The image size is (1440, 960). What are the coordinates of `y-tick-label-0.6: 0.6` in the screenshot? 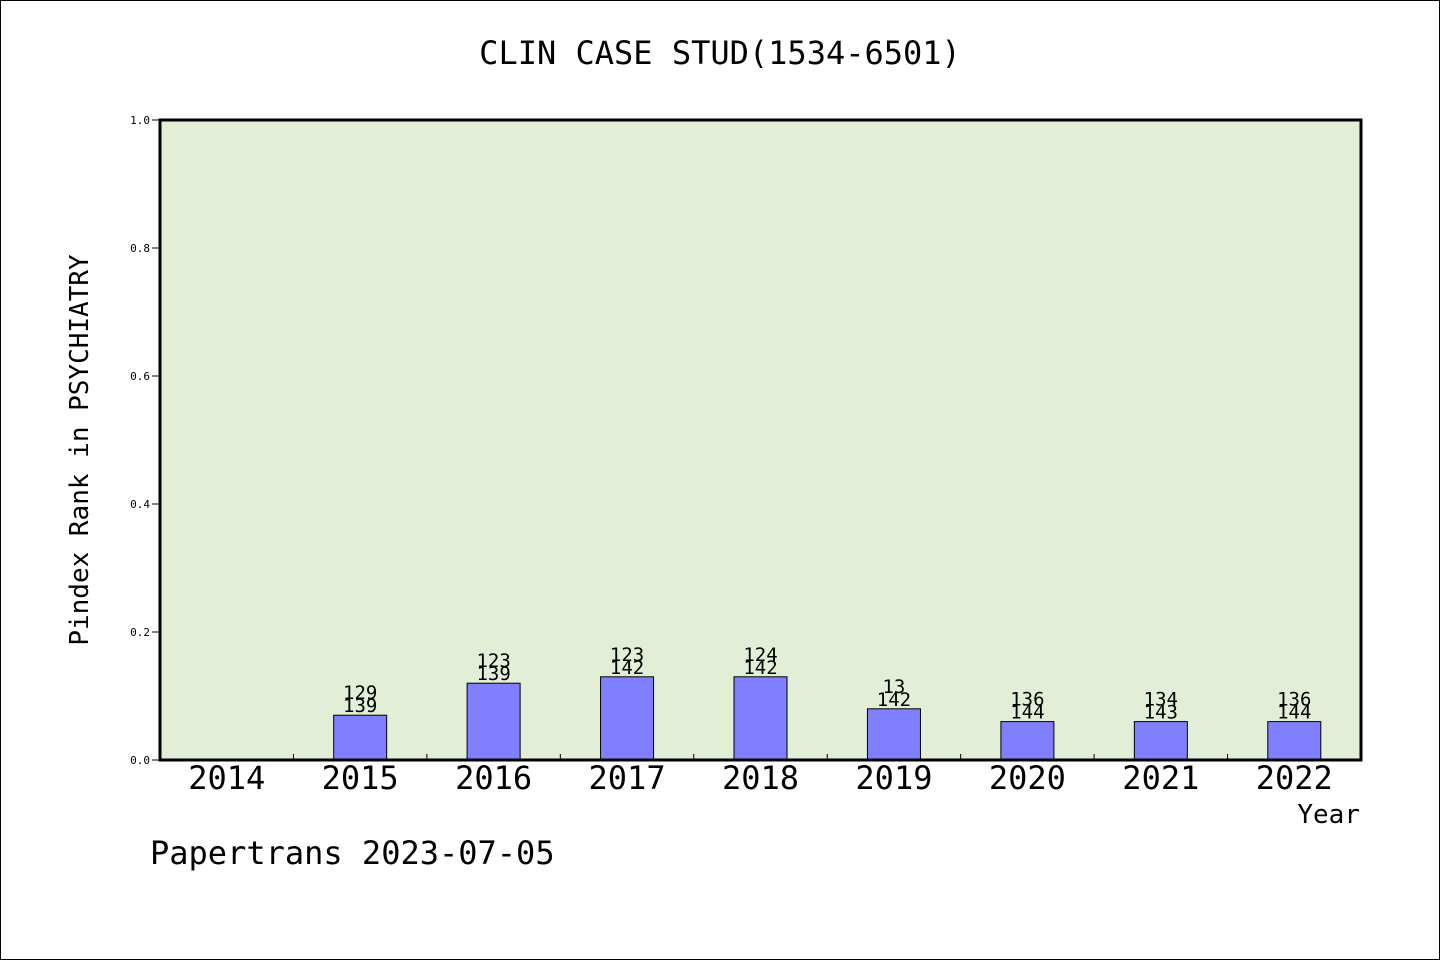 It's located at (140, 376).